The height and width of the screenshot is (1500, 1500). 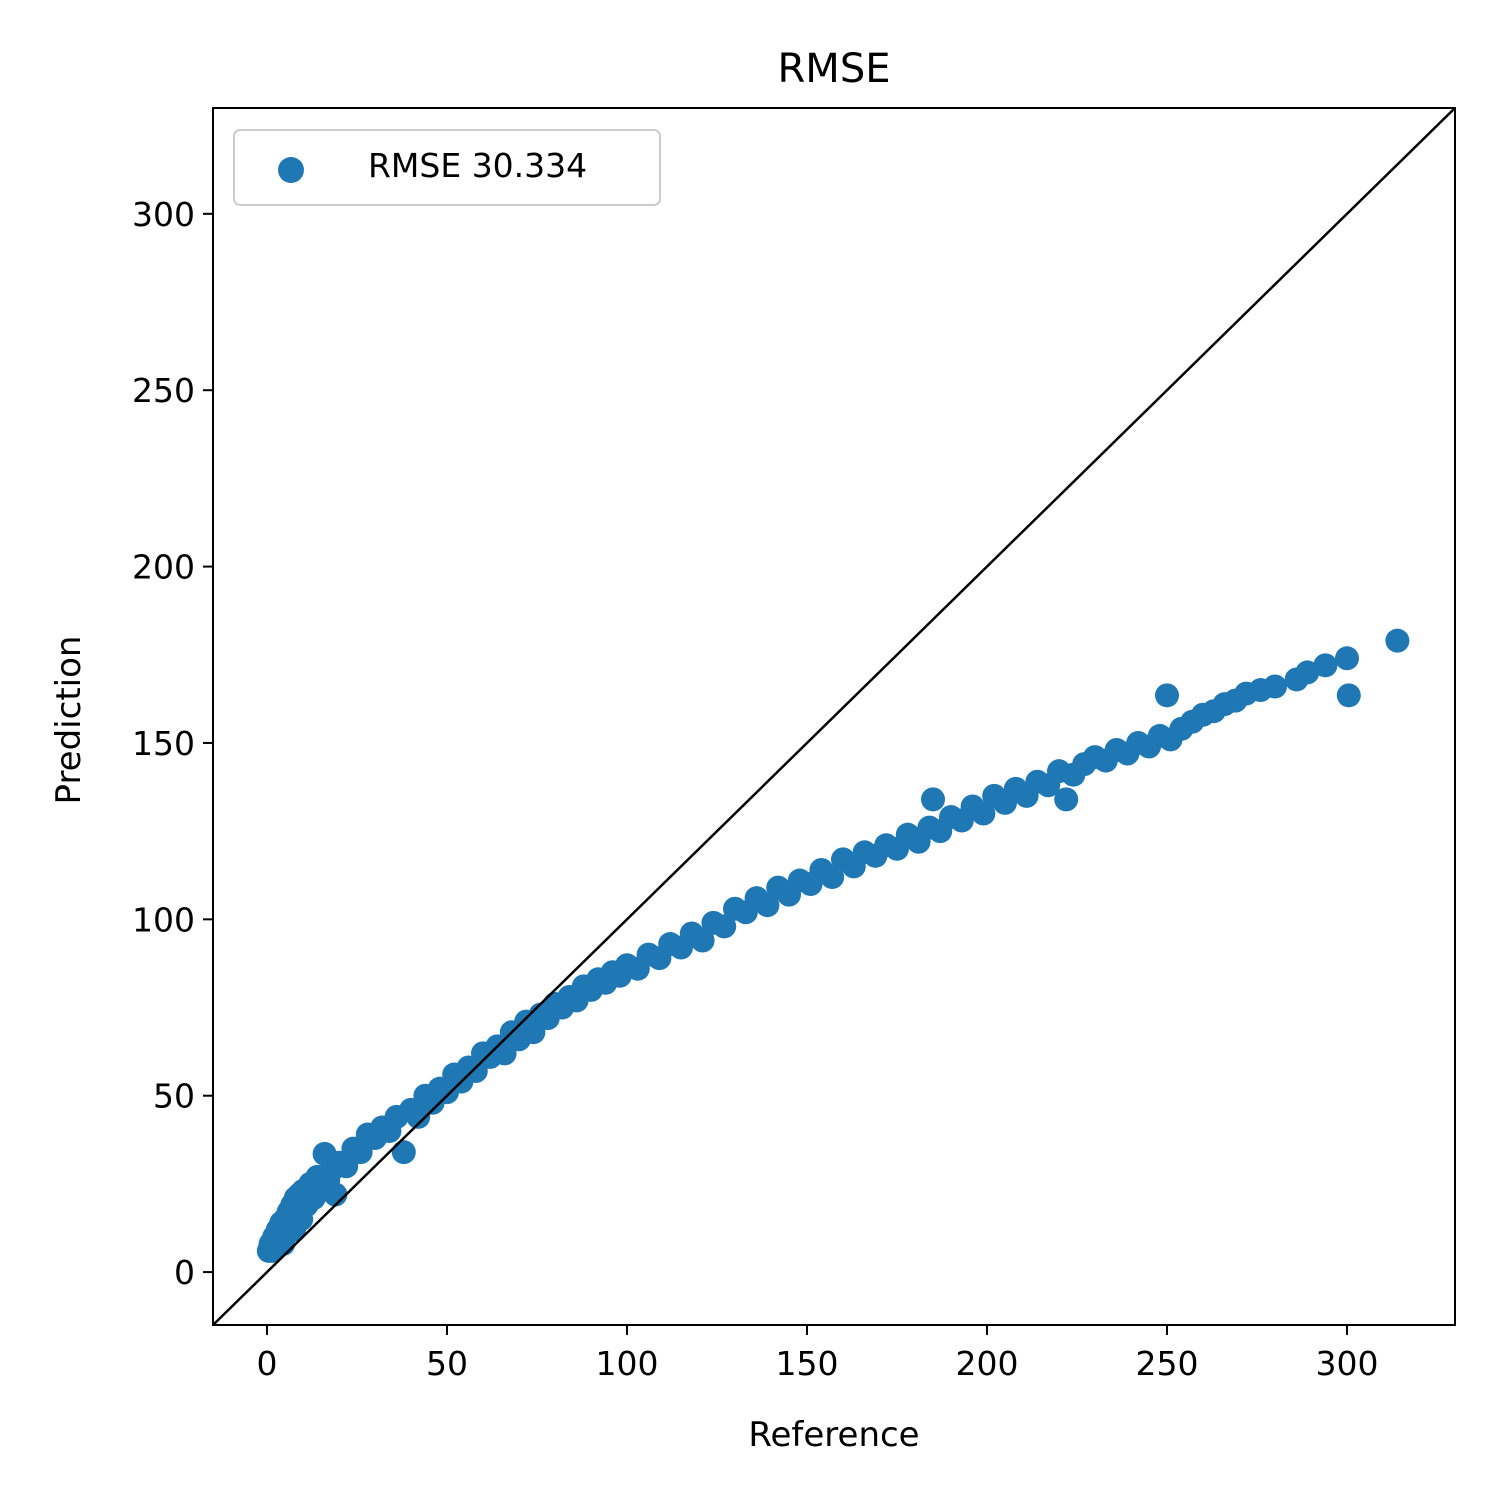 I want to click on x-axis-label: Reference, so click(x=833, y=1435).